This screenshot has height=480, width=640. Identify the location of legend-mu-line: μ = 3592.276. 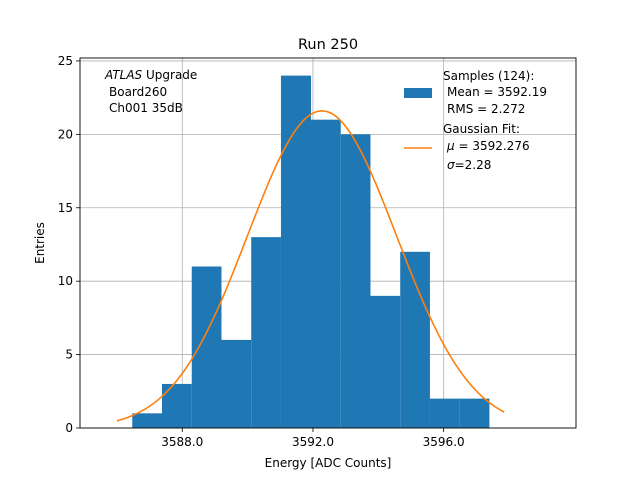
(488, 146).